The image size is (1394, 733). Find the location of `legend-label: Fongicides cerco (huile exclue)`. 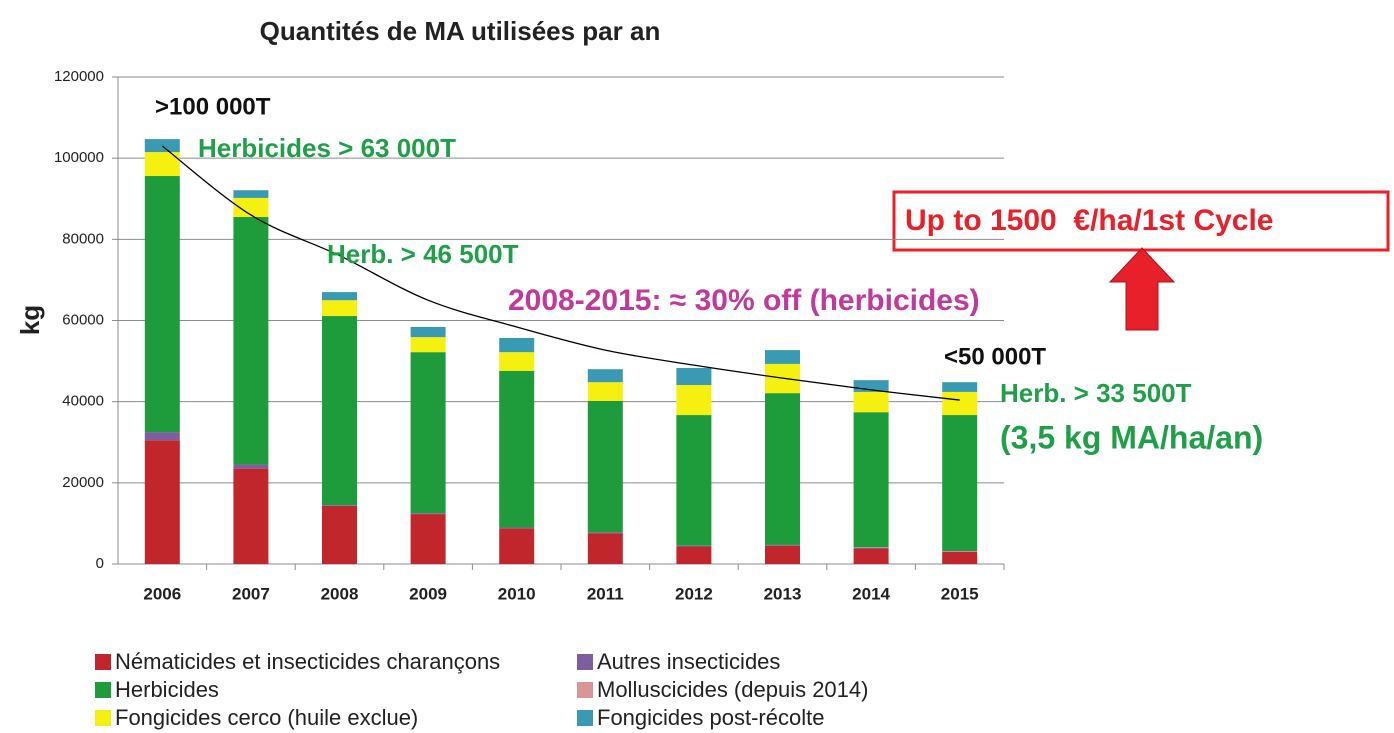

legend-label: Fongicides cerco (huile exclue) is located at coordinates (266, 717).